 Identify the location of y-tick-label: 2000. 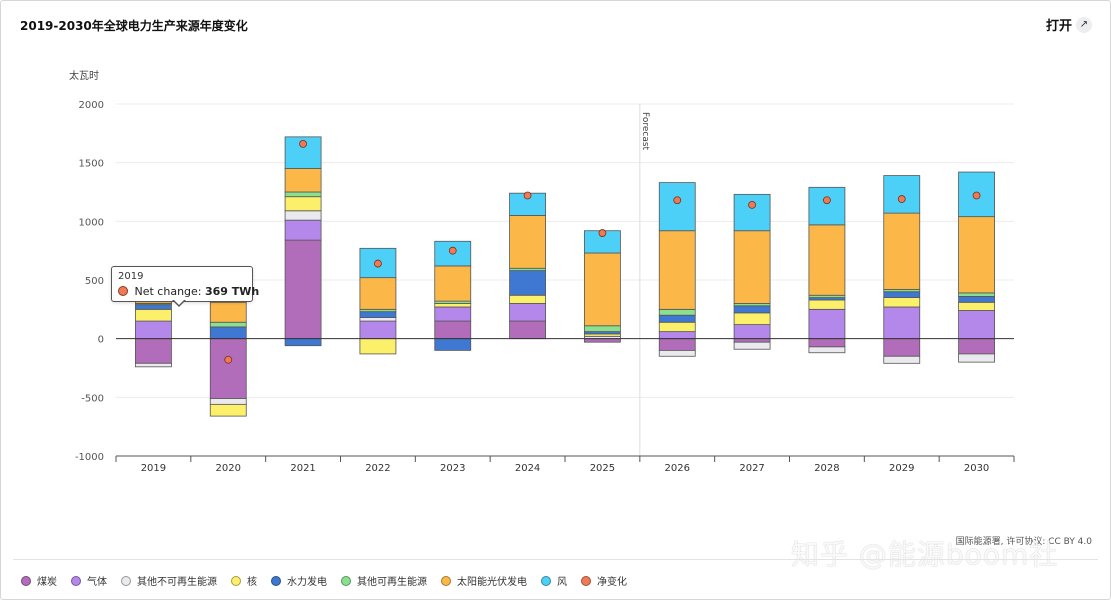
(91, 105).